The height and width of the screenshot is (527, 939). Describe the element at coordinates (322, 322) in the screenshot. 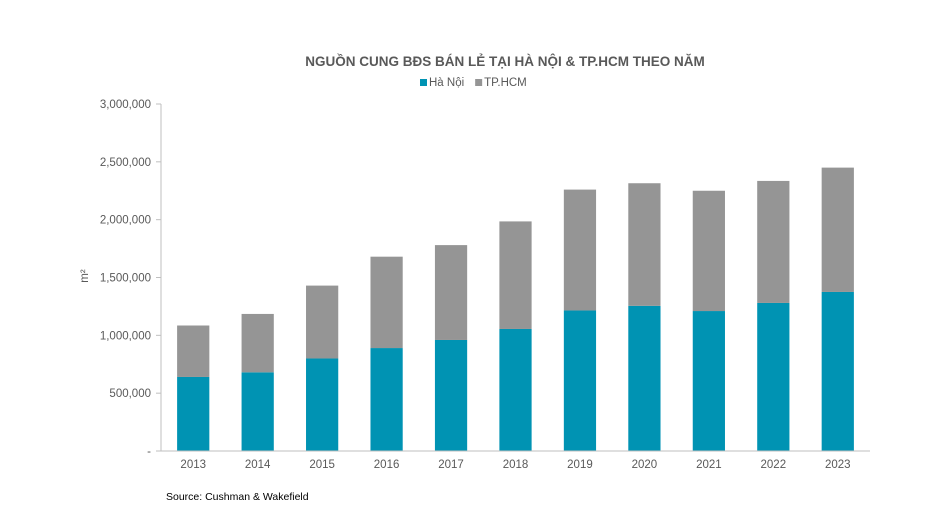

I see `bar-tp-hcm-2015` at that location.